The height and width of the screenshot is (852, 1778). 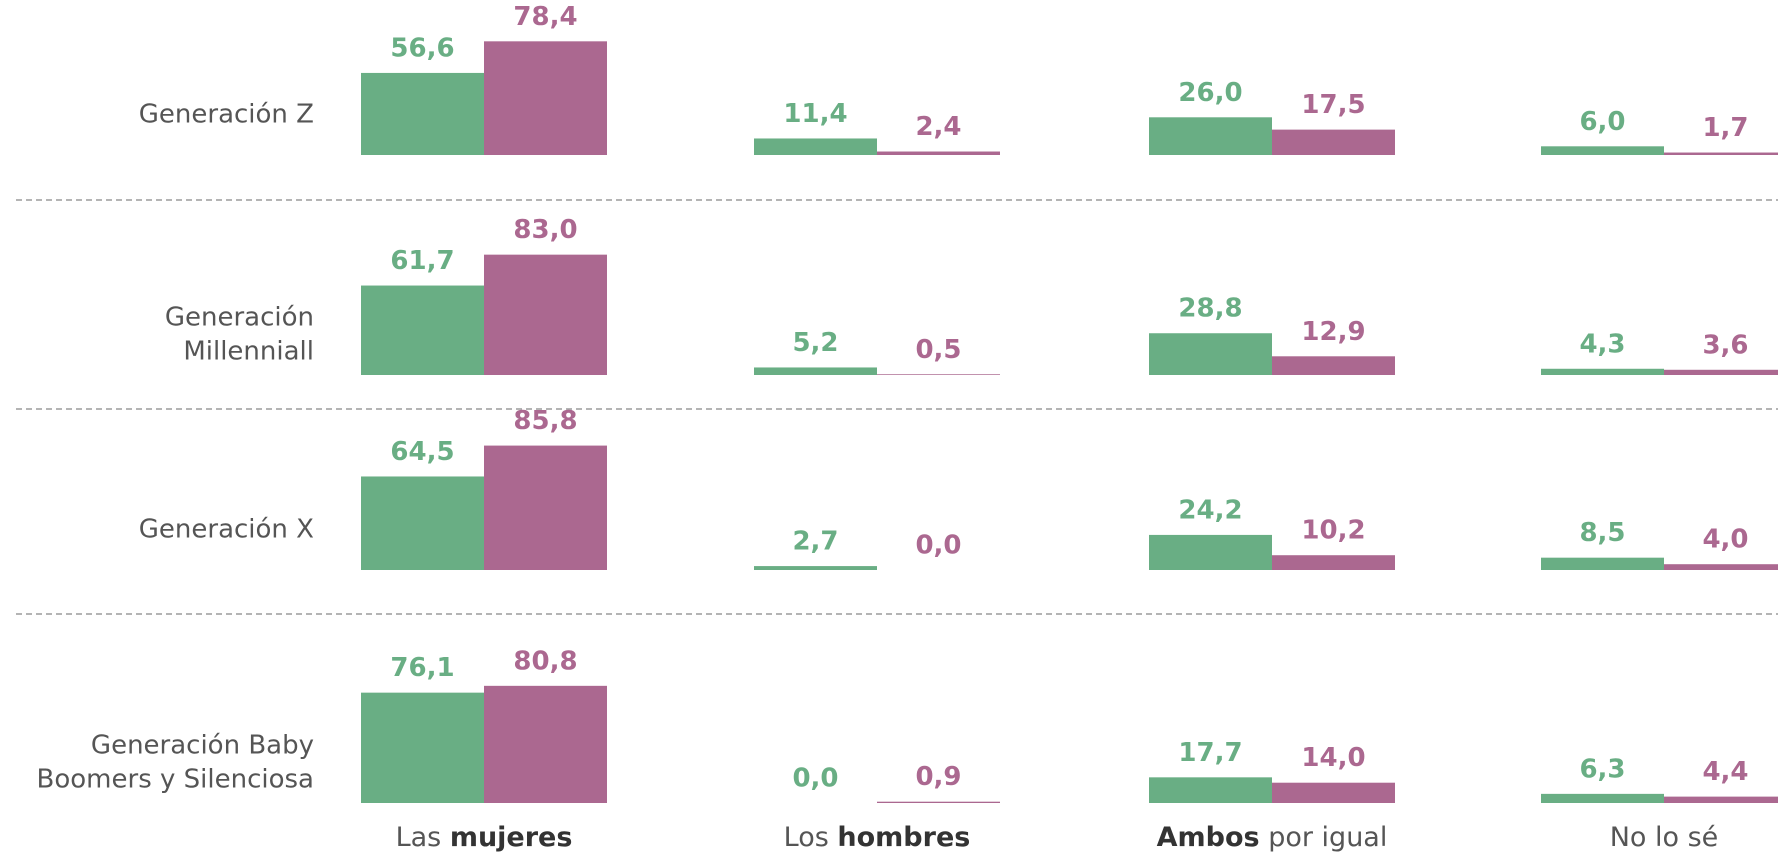 I want to click on row-label: Boomers y Silenciosa, so click(x=175, y=780).